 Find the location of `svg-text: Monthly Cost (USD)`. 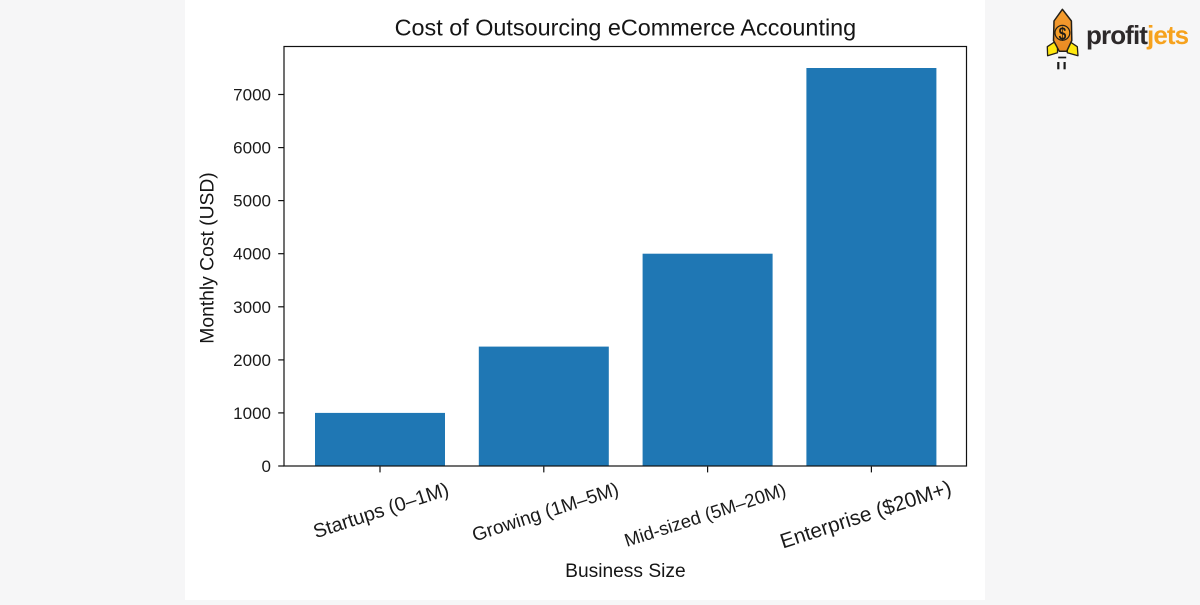

svg-text: Monthly Cost (USD) is located at coordinates (208, 257).